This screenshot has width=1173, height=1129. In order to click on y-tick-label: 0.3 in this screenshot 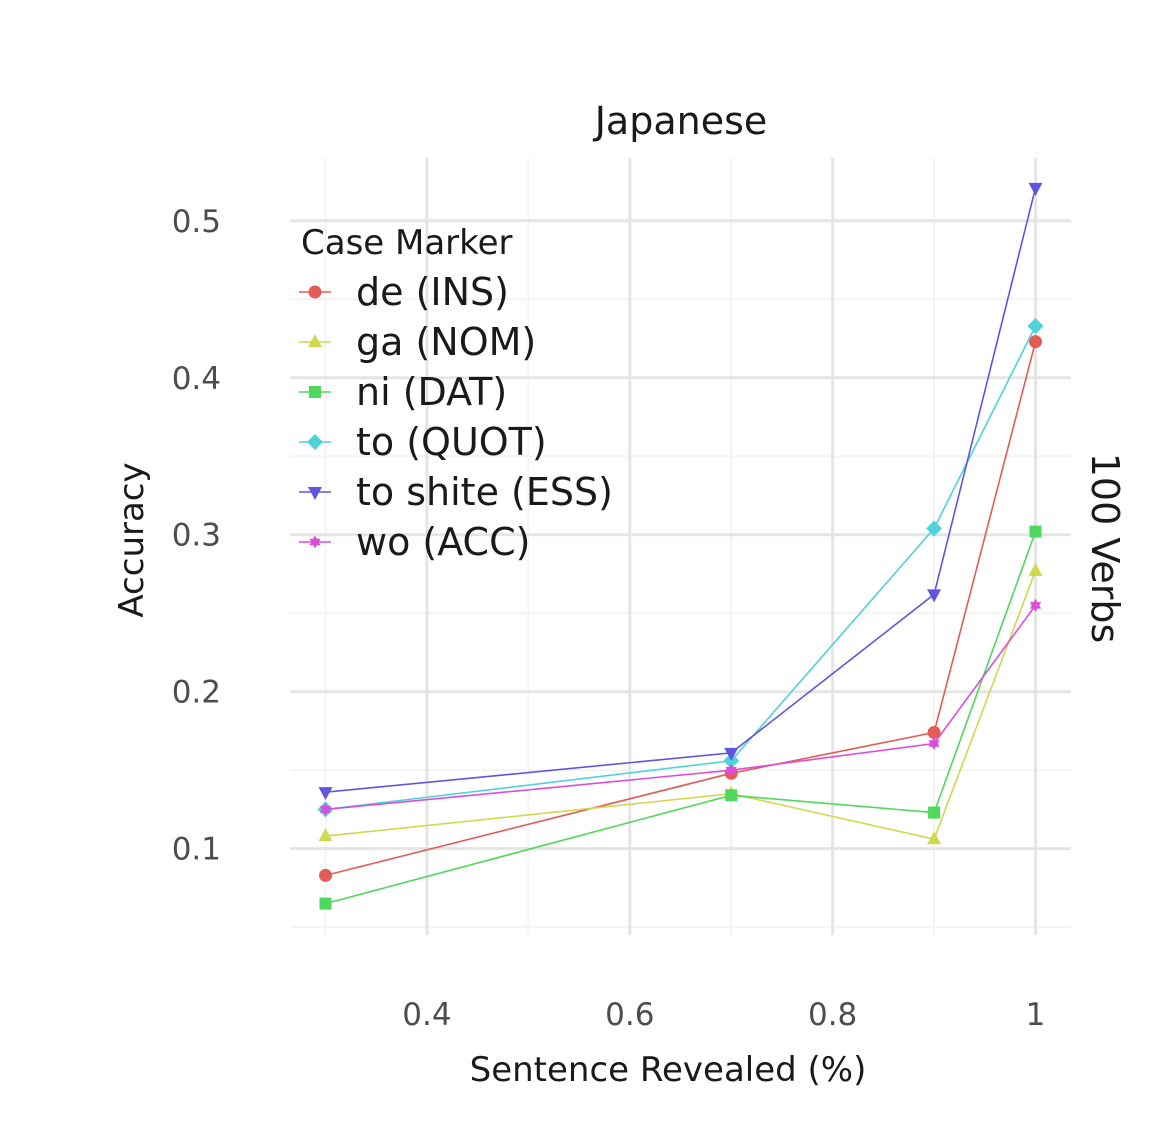, I will do `click(196, 536)`.